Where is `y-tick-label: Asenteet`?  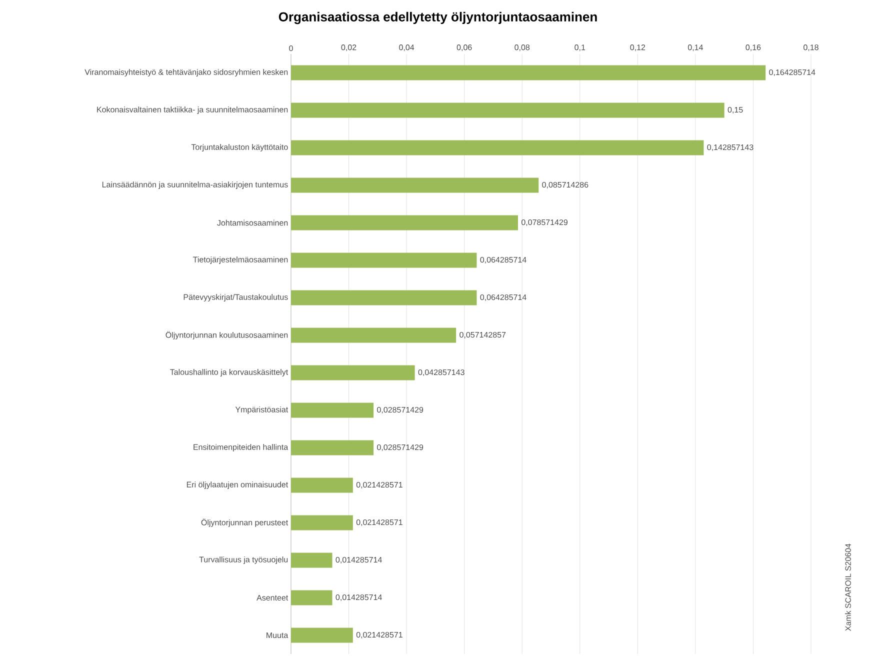 y-tick-label: Asenteet is located at coordinates (272, 597).